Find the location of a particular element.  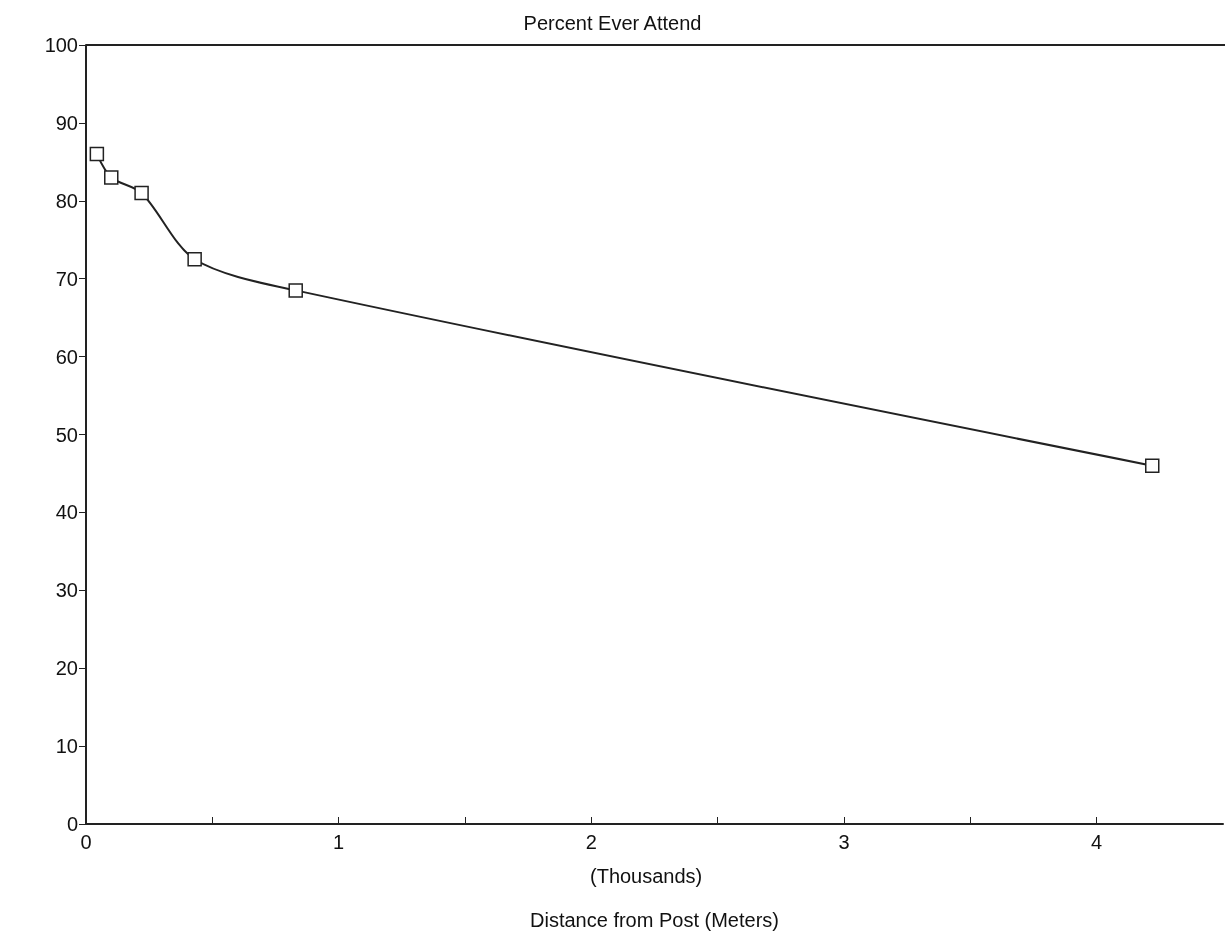

x-tick-label: 3 is located at coordinates (844, 842).